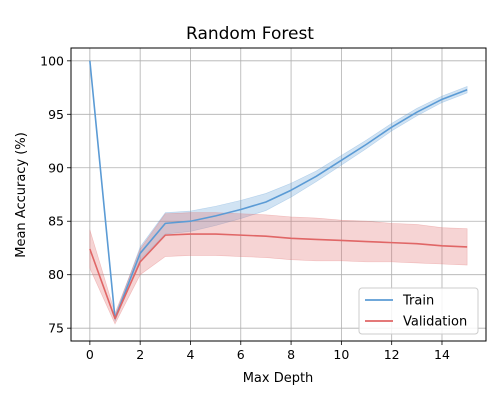 The image size is (500, 400). What do you see at coordinates (190, 354) in the screenshot?
I see `x-tick-label: 4` at bounding box center [190, 354].